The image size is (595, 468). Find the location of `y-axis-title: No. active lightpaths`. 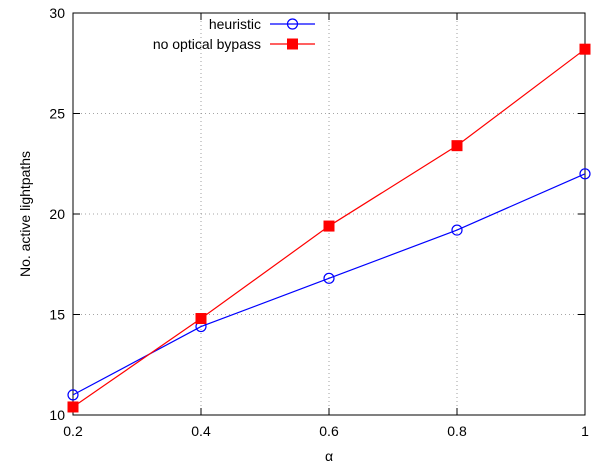

y-axis-title: No. active lightpaths is located at coordinates (25, 214).